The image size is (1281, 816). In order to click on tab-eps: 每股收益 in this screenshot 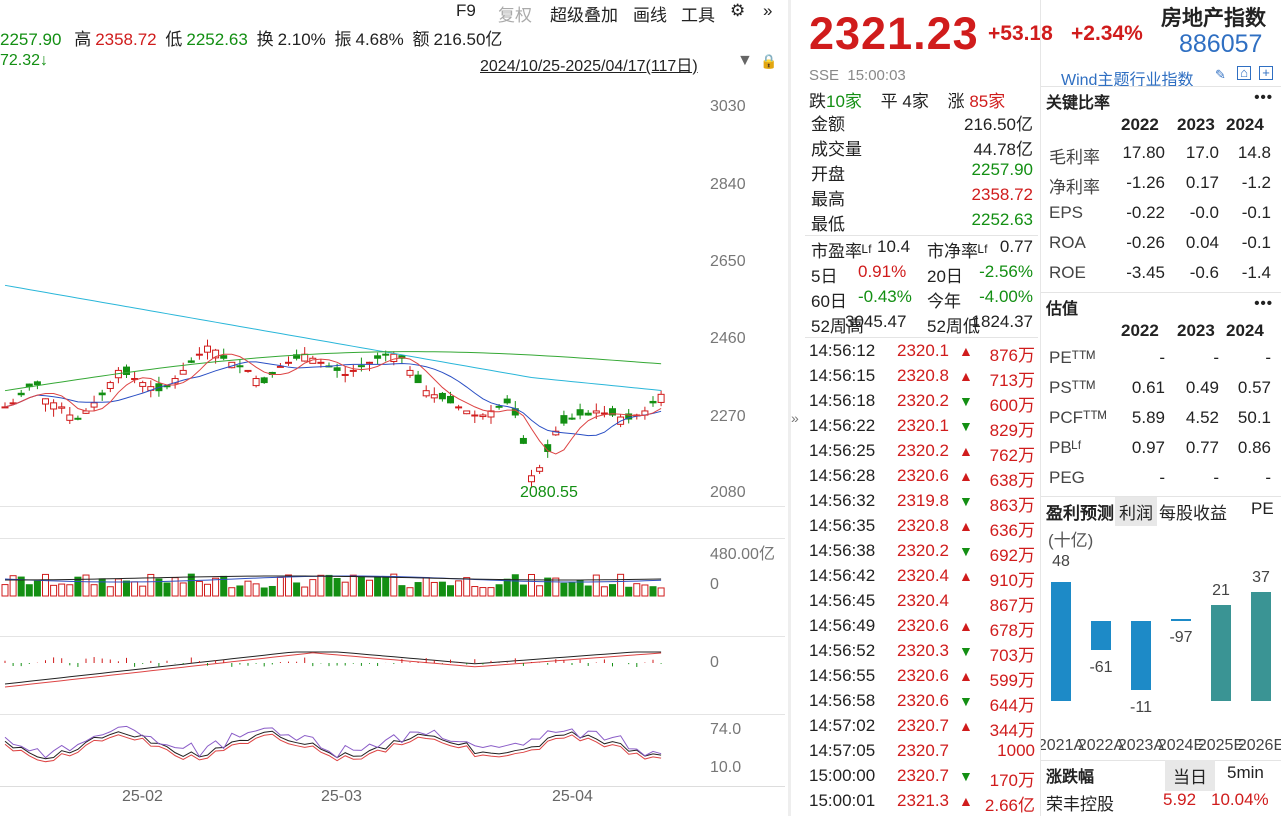, I will do `click(1193, 513)`.